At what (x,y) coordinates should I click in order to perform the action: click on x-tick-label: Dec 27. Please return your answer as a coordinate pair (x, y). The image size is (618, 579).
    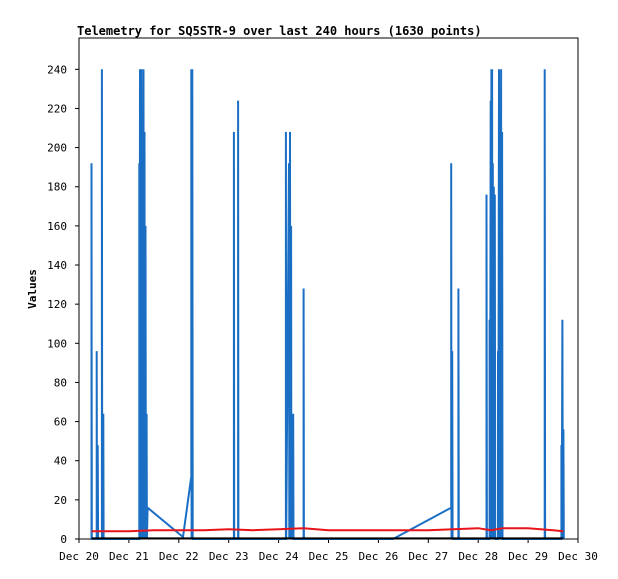
    Looking at the image, I should click on (428, 556).